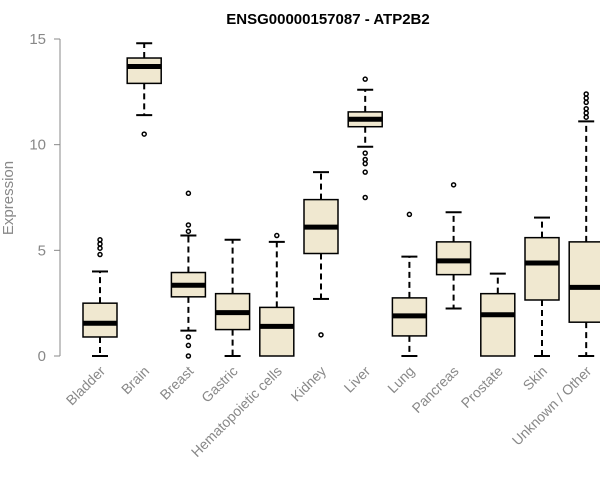 This screenshot has height=500, width=600. I want to click on y-tick-label: 5, so click(42, 250).